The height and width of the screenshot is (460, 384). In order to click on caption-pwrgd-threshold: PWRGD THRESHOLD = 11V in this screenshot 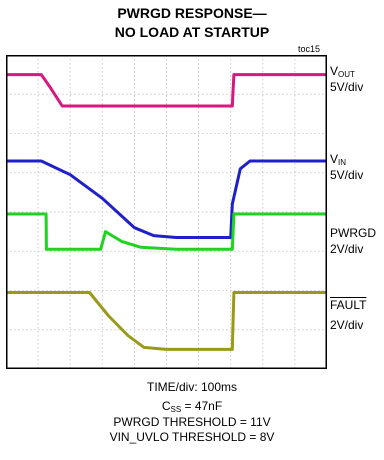, I will do `click(192, 422)`.